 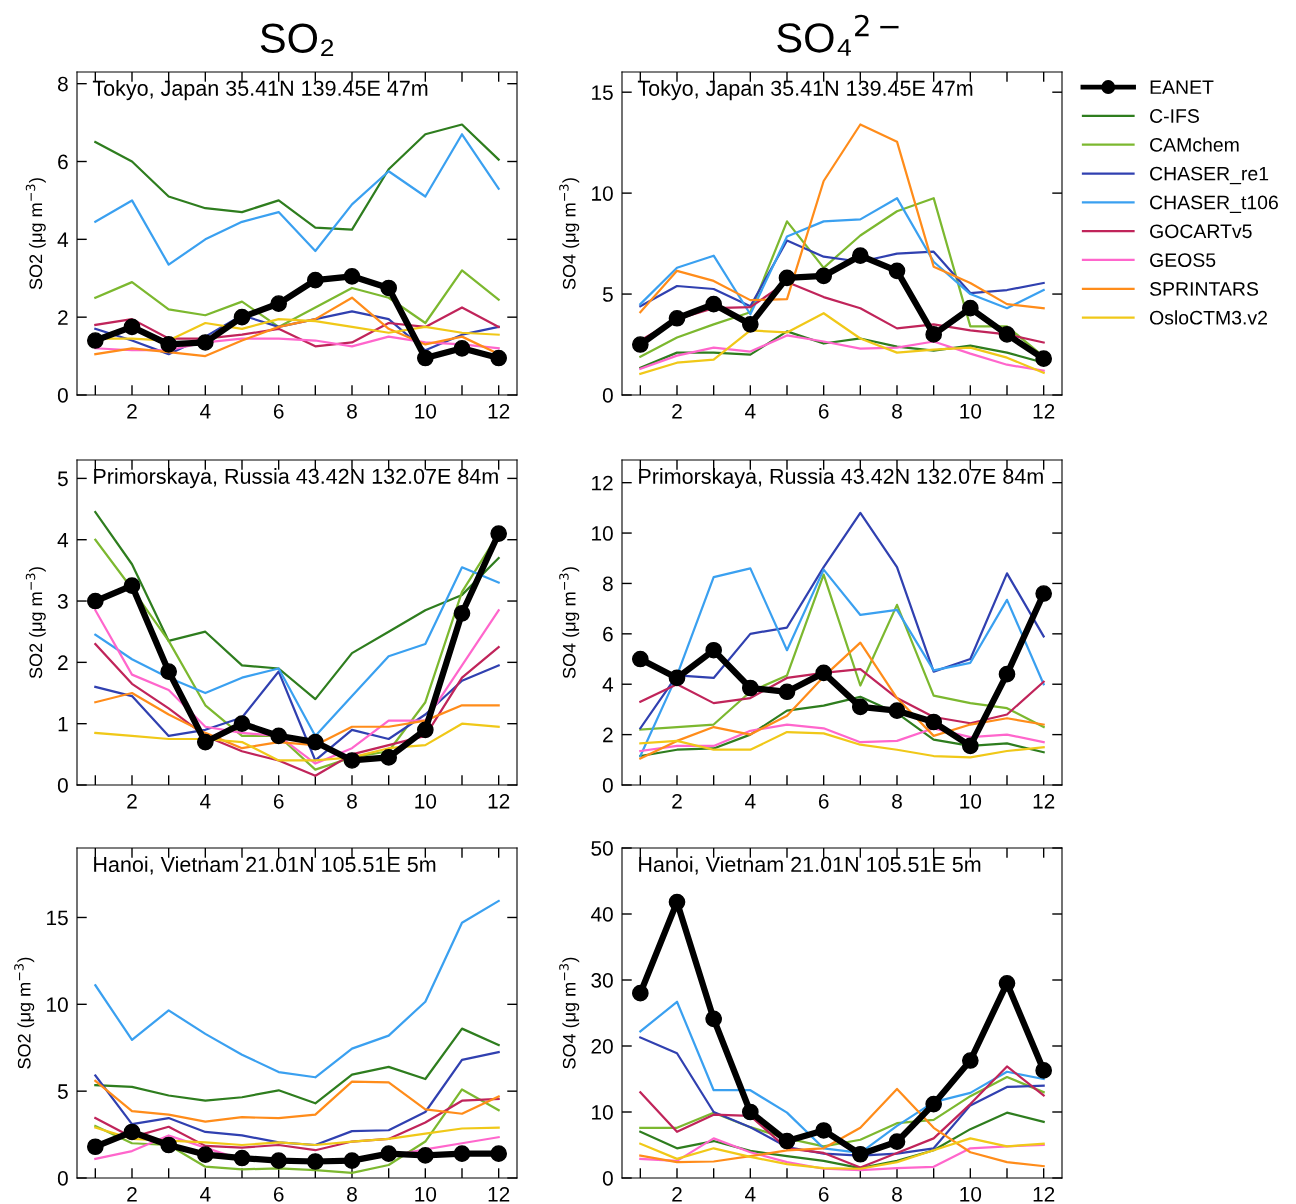 I want to click on y-tick-label: 50, so click(x=602, y=848).